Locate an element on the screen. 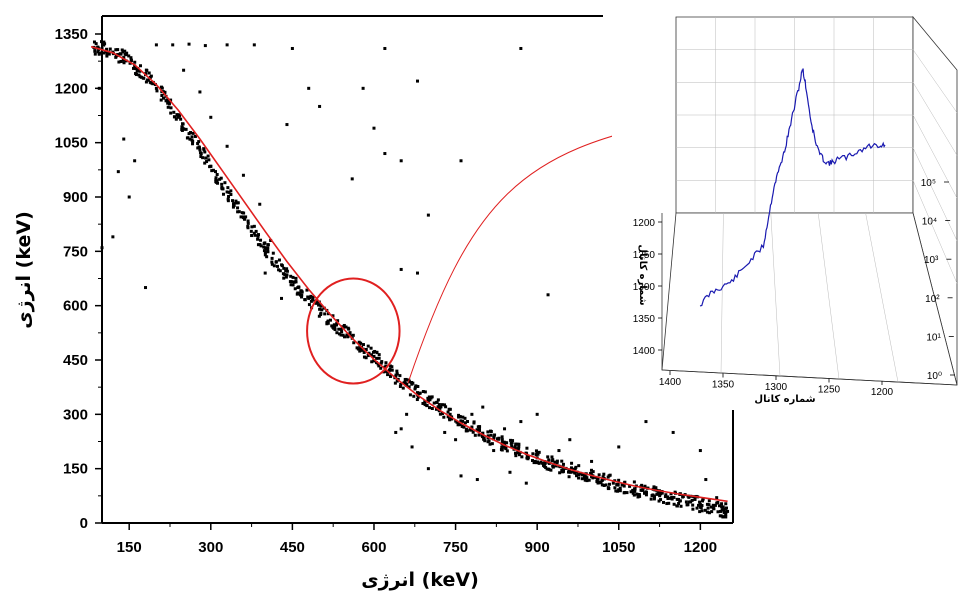 This screenshot has height=596, width=979. x-tick-label: 150 is located at coordinates (129, 547).